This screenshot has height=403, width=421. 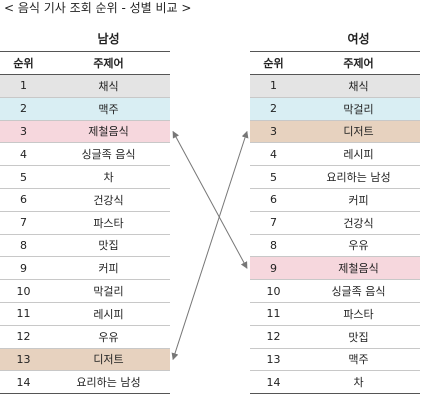 I want to click on female-heading: 여성, so click(x=358, y=39).